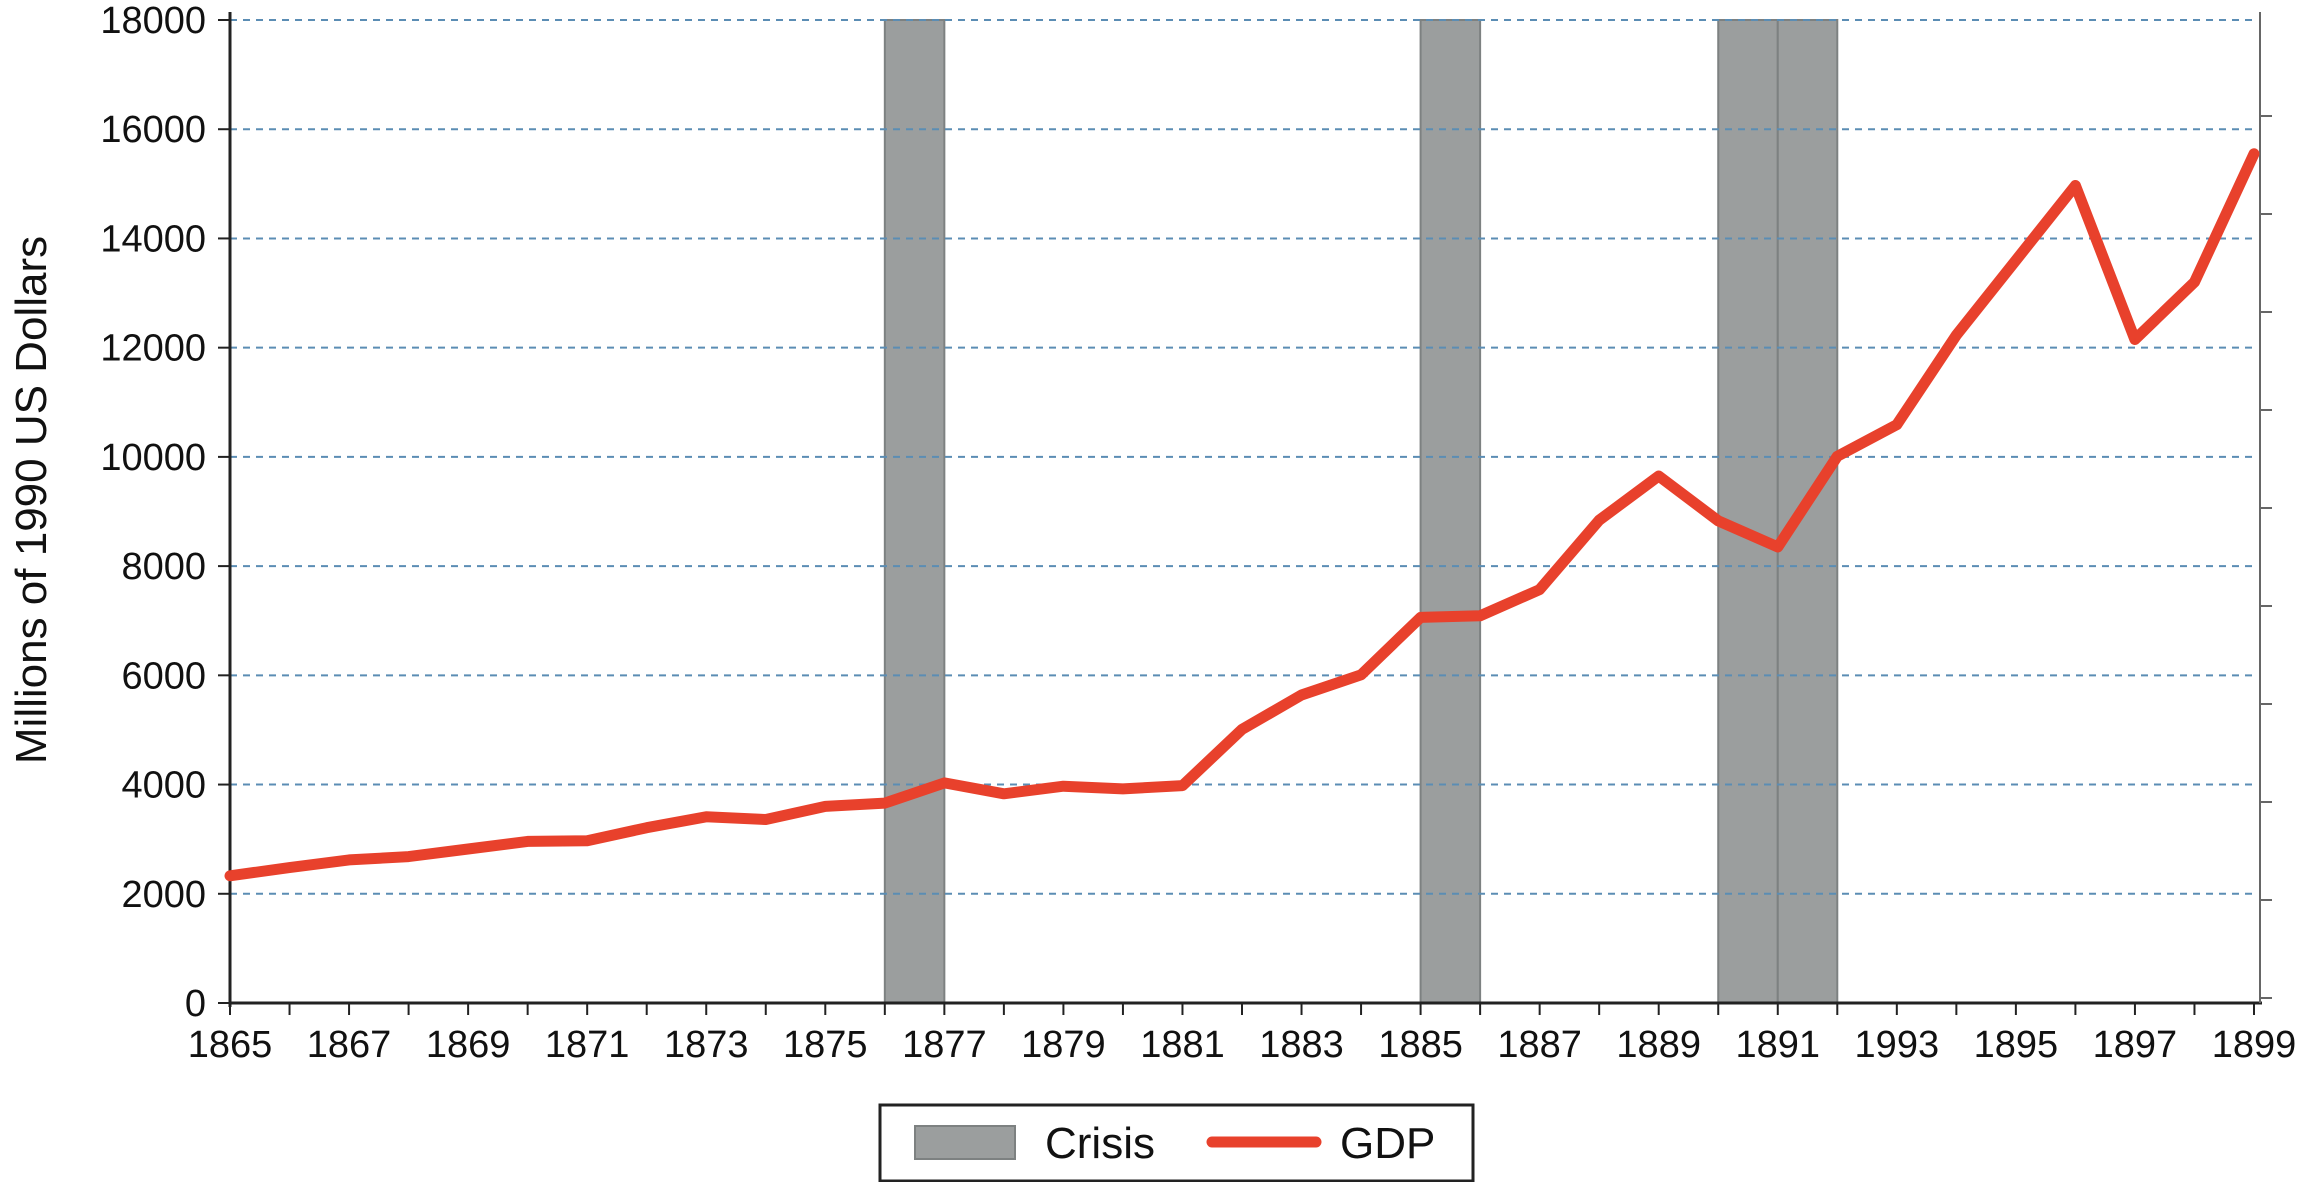  What do you see at coordinates (153, 21) in the screenshot?
I see `y-tick-label-18000: 18000` at bounding box center [153, 21].